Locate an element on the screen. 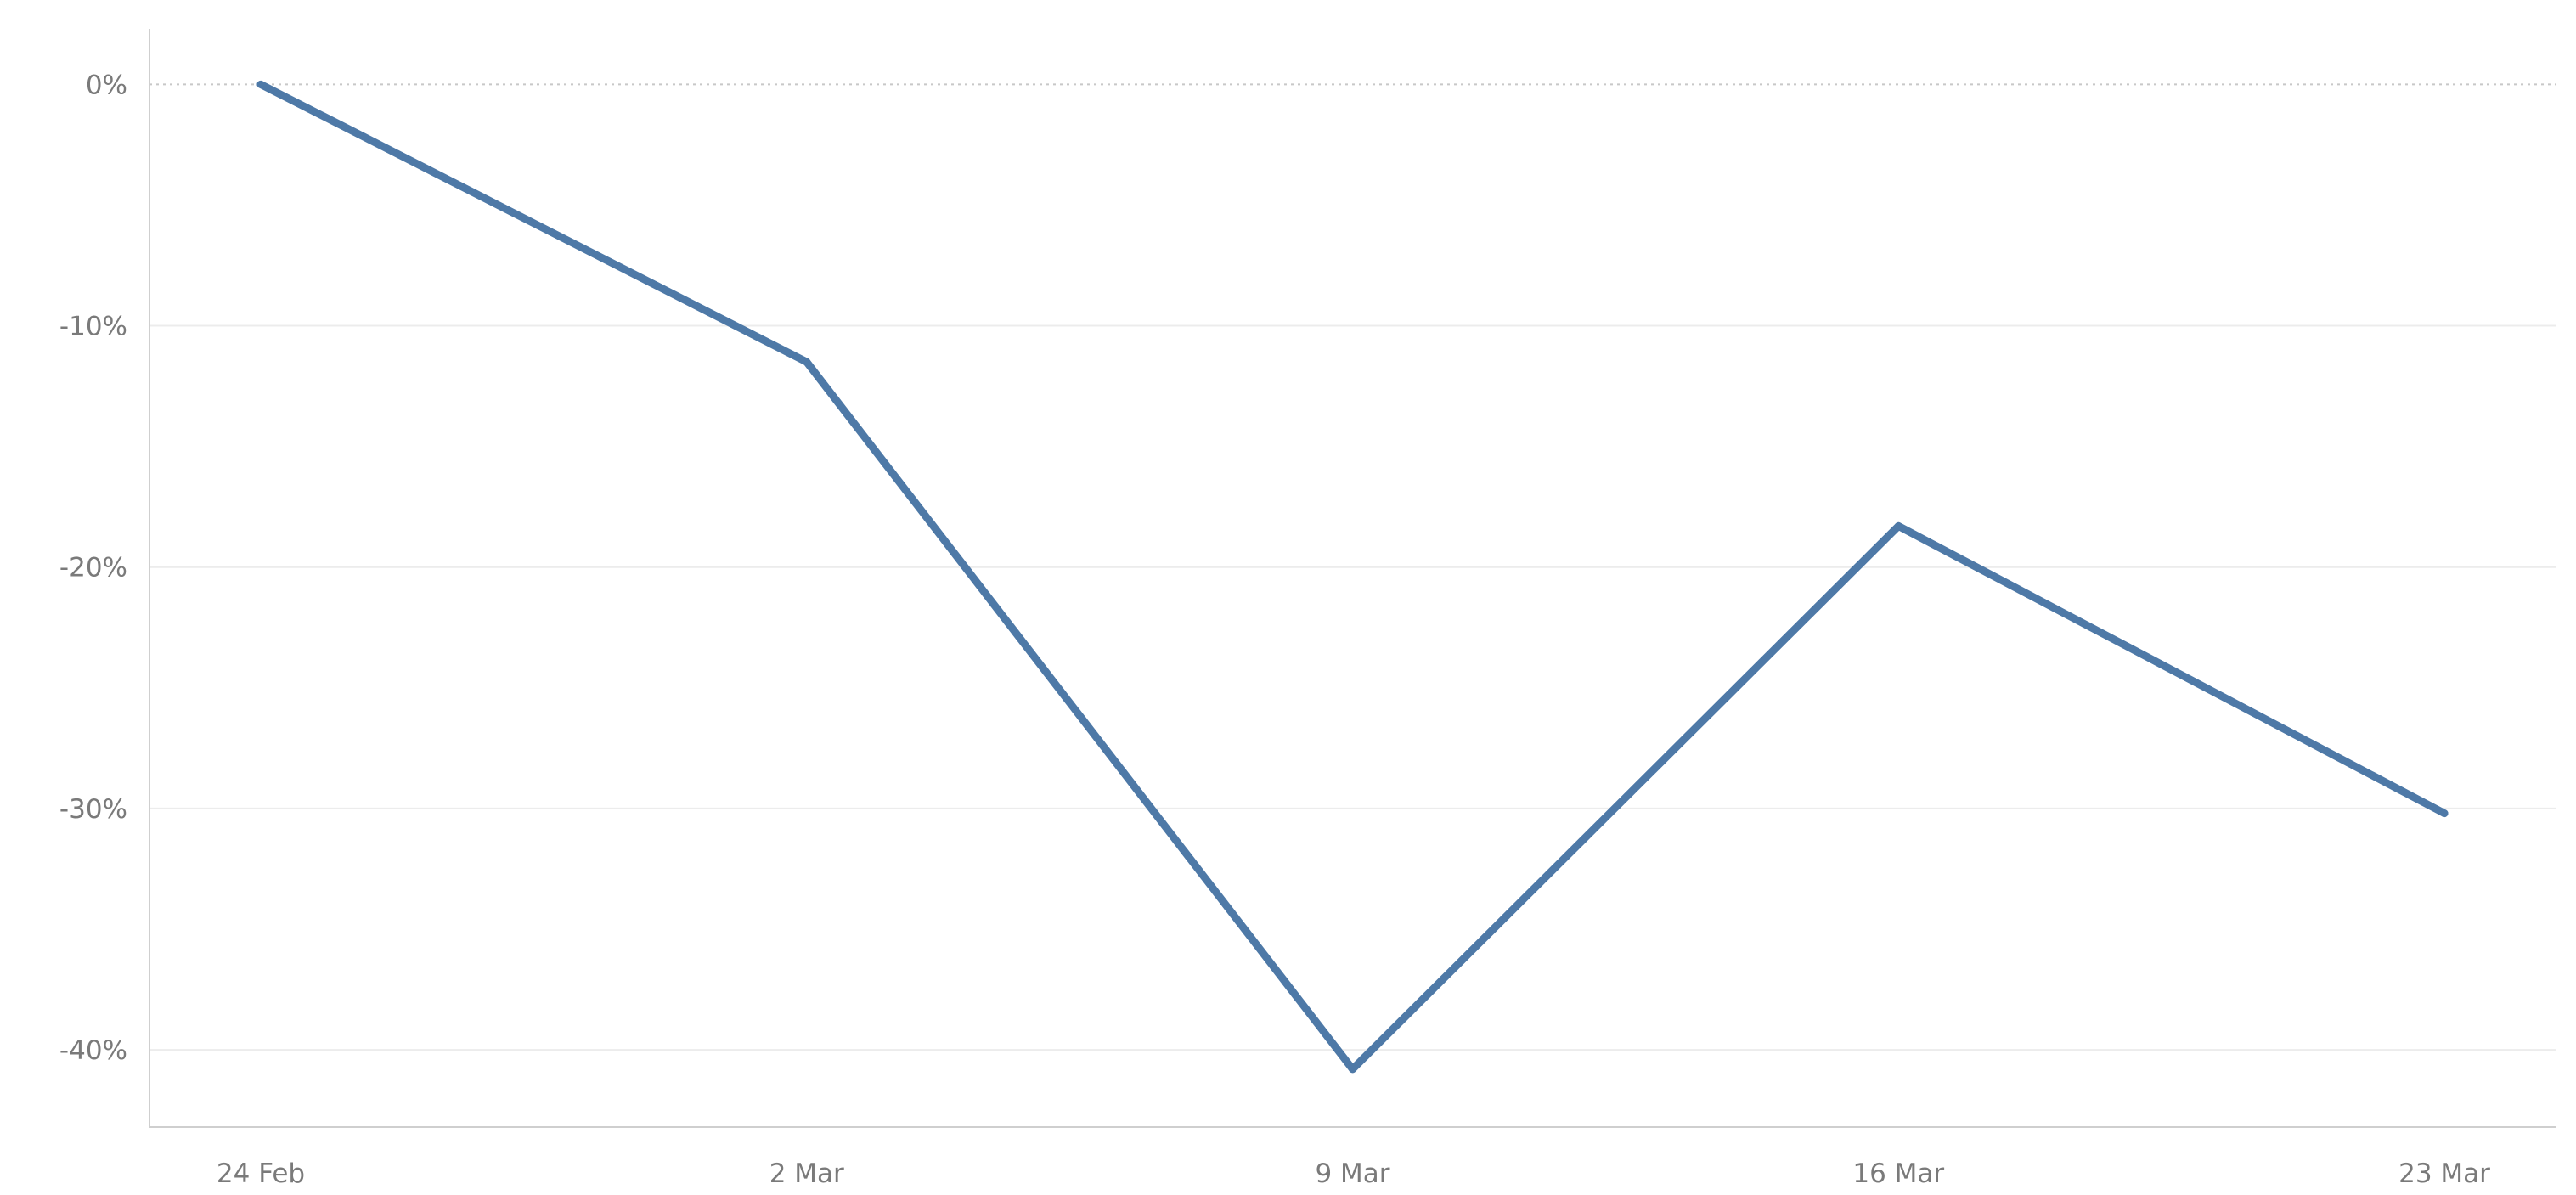  y-tick-labels: 0% -10% -20% -30% -40% is located at coordinates (93, 568).